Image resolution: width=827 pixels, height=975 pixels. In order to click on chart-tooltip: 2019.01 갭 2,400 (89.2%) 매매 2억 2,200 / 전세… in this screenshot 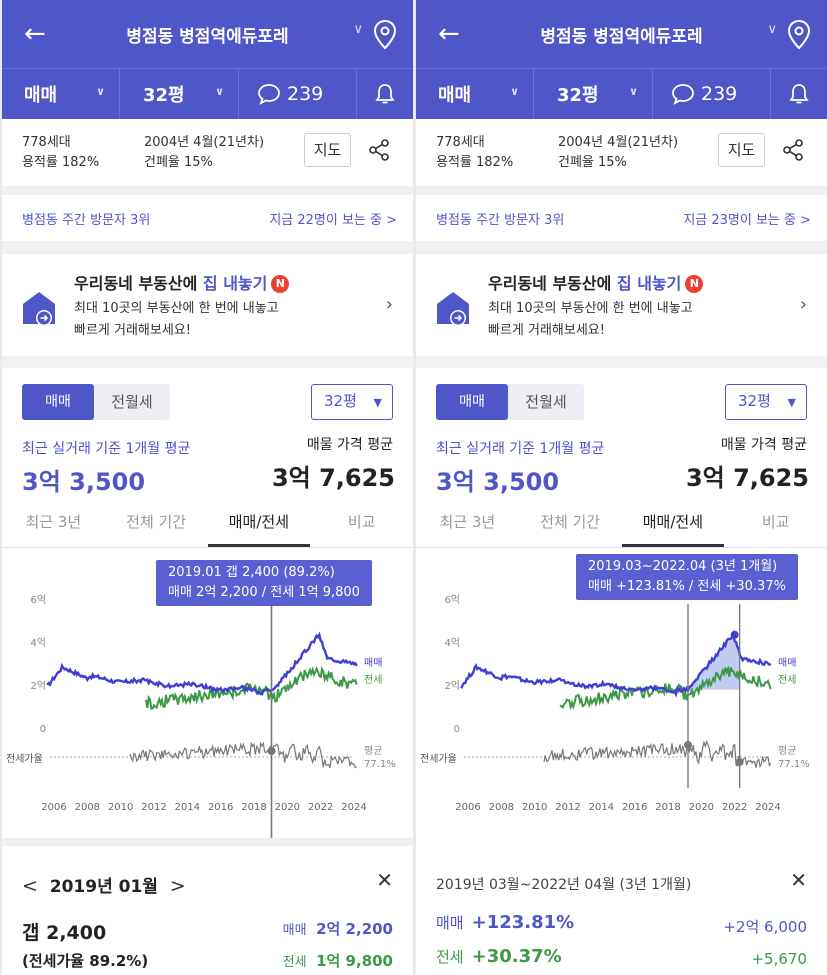, I will do `click(264, 583)`.